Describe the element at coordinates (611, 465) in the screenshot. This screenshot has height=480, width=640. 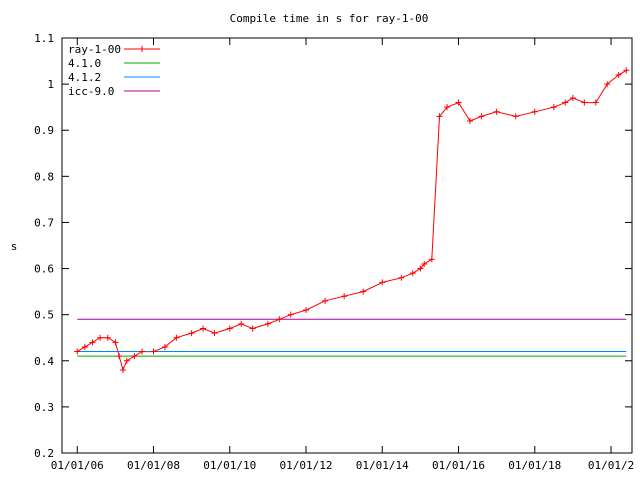
I see `x-tick-label: 01/01/2` at that location.